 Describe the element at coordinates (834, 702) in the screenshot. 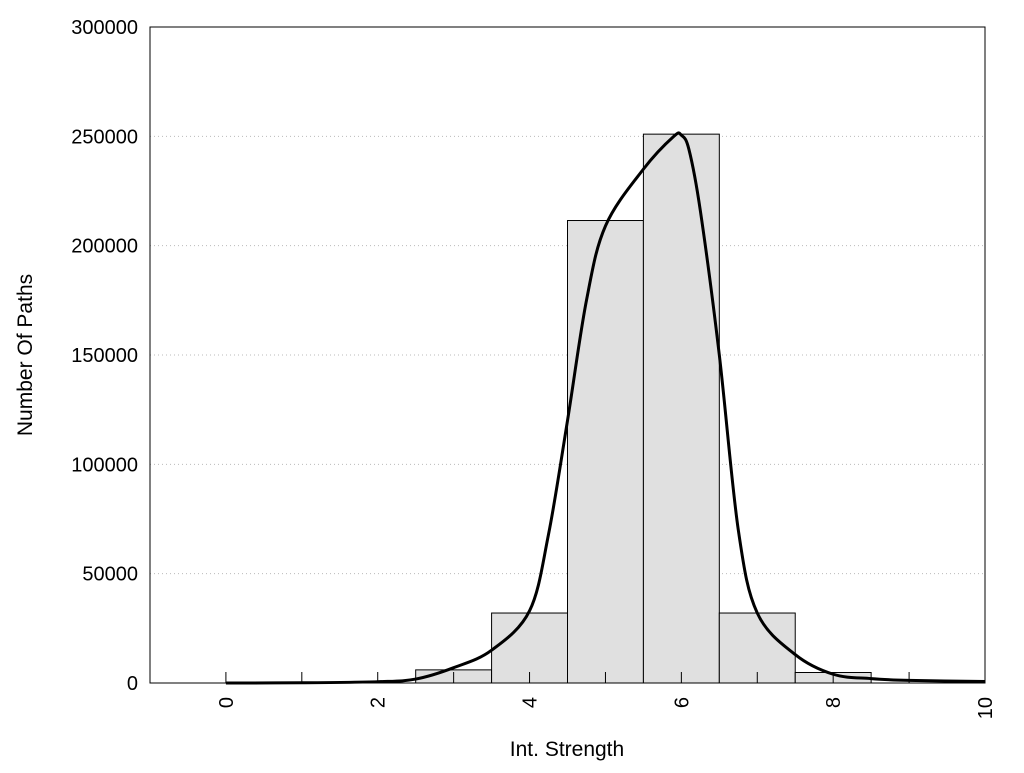

I see `x-tick-label: 8` at that location.